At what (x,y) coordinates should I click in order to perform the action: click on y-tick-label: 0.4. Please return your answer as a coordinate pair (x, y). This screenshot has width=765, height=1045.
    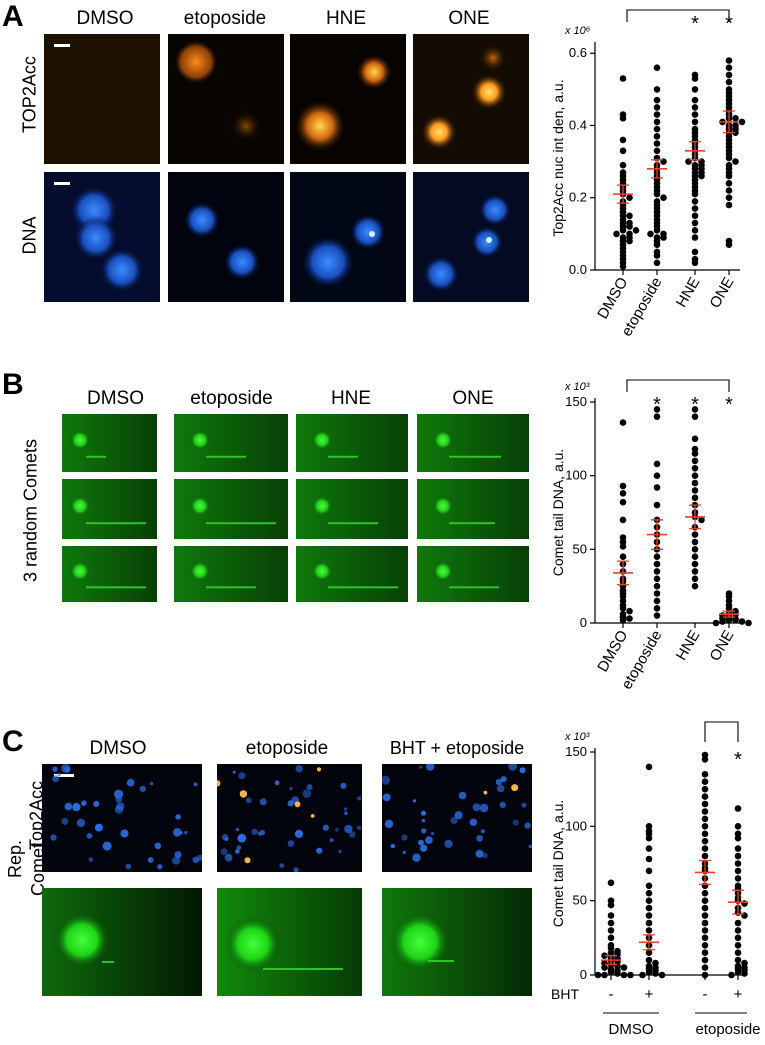
    Looking at the image, I should click on (578, 124).